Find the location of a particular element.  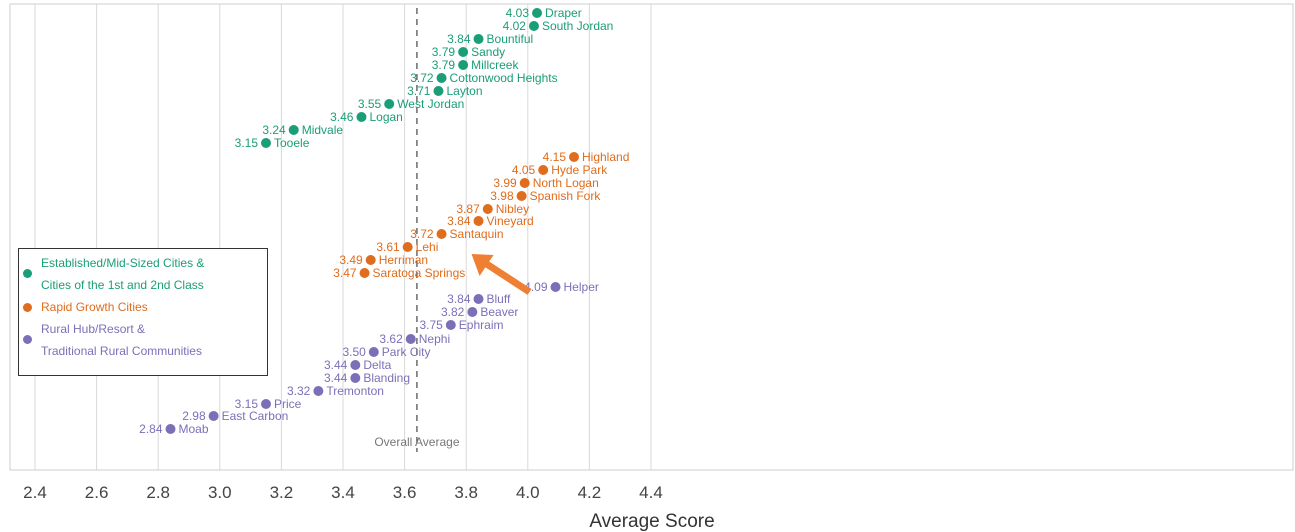

city-label: Price is located at coordinates (288, 404).